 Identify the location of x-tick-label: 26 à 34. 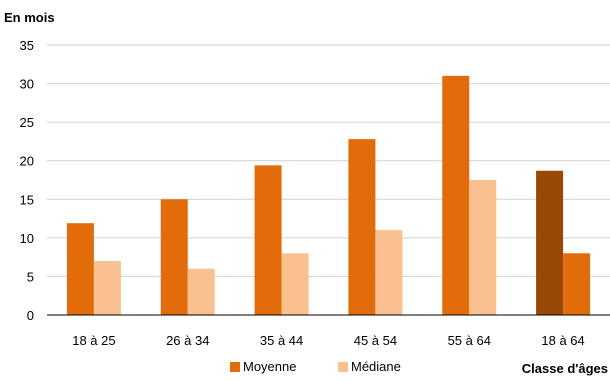
(187, 340).